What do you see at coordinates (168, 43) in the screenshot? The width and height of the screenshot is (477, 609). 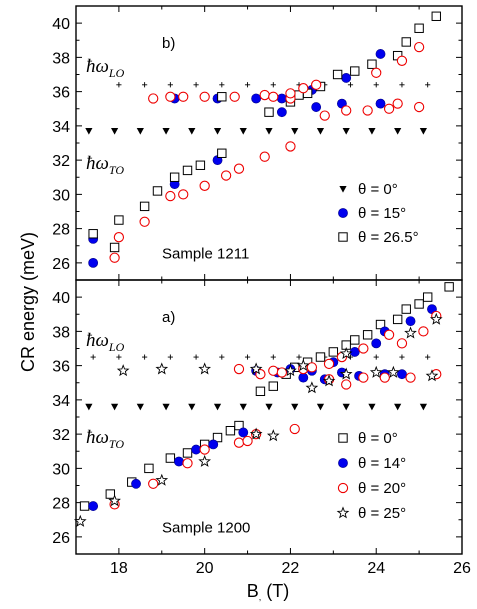 I see `panel-label-top: b)` at bounding box center [168, 43].